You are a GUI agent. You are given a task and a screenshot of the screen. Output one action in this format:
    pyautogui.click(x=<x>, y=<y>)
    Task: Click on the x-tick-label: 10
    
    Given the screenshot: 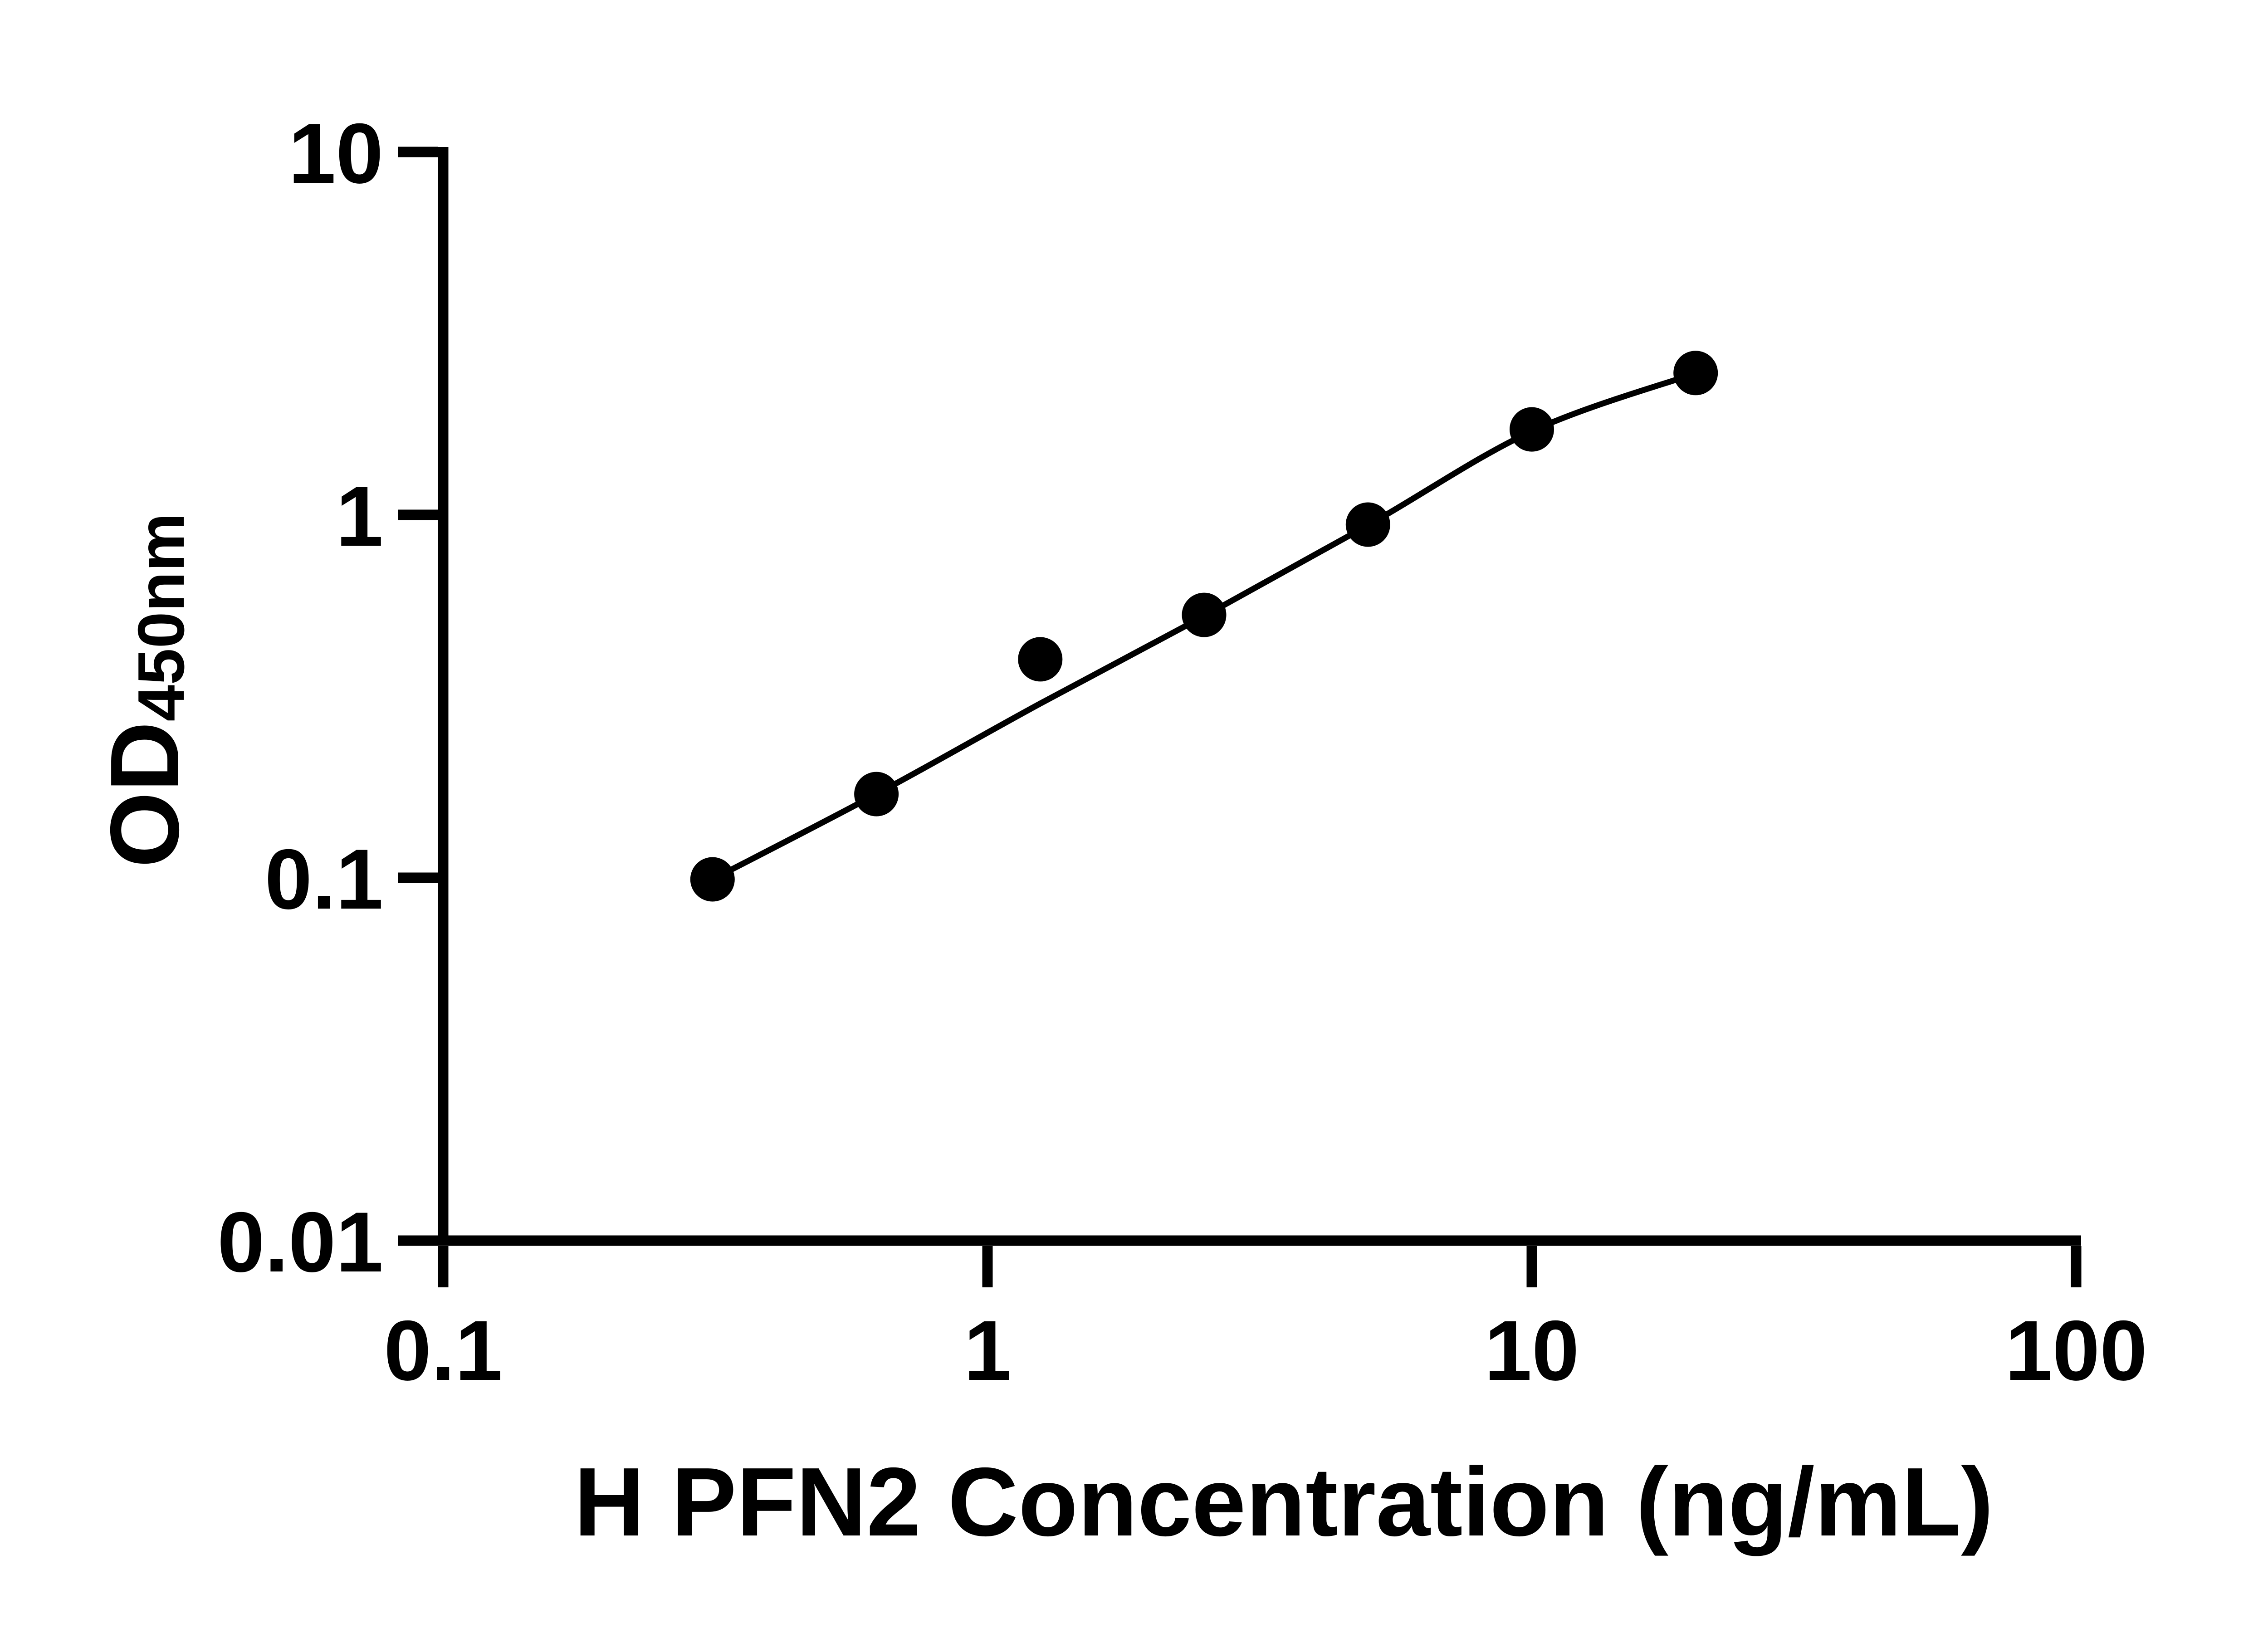 What is the action you would take?
    pyautogui.click(x=1532, y=1350)
    